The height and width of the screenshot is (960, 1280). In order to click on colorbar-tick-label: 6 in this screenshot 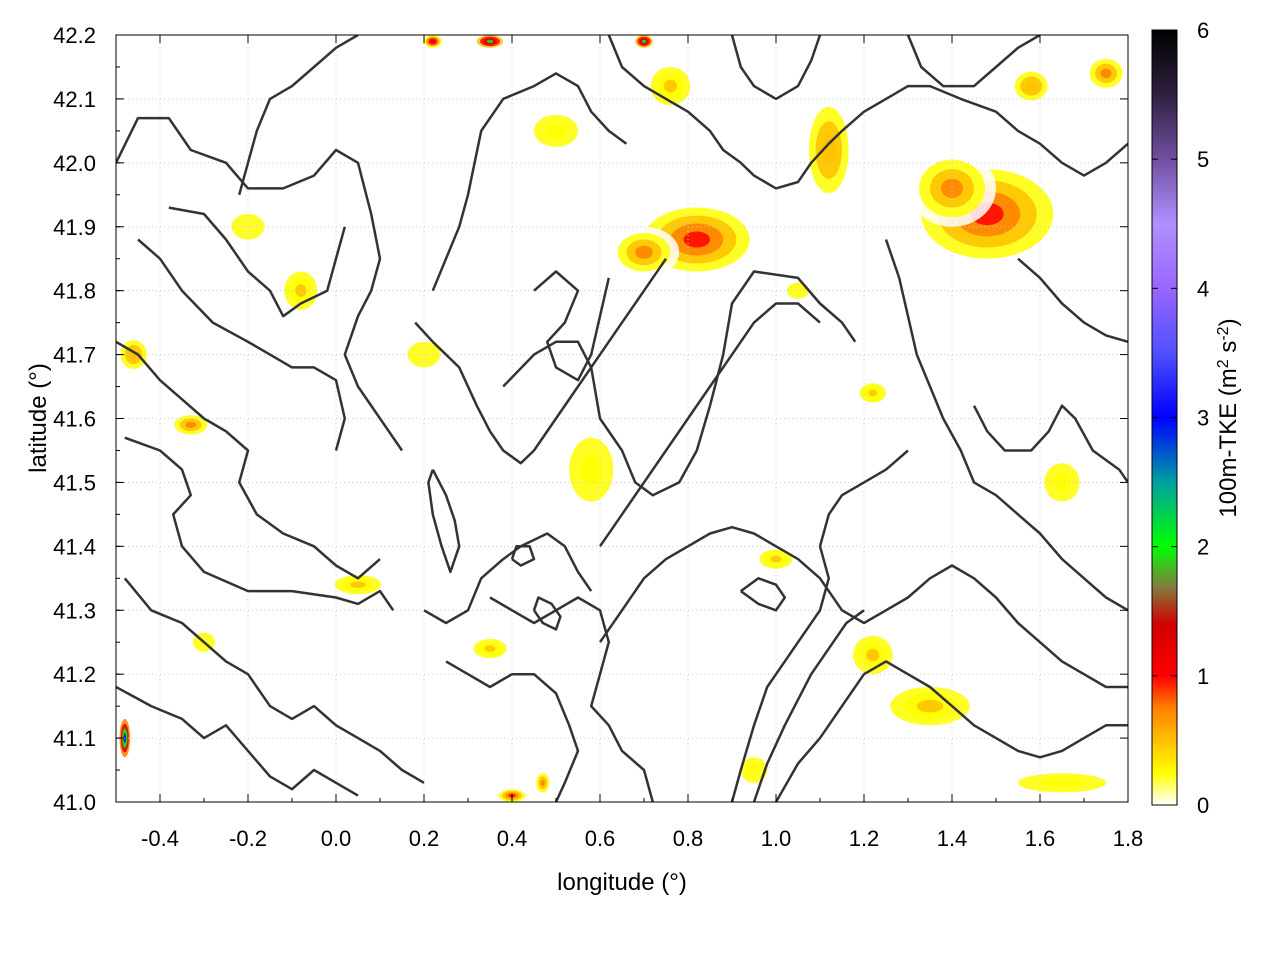, I will do `click(1203, 30)`.